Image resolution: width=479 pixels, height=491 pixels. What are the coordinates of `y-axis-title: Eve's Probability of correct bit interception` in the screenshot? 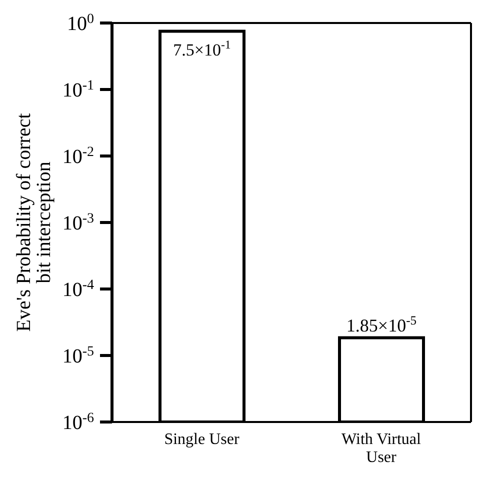 It's located at (34, 222).